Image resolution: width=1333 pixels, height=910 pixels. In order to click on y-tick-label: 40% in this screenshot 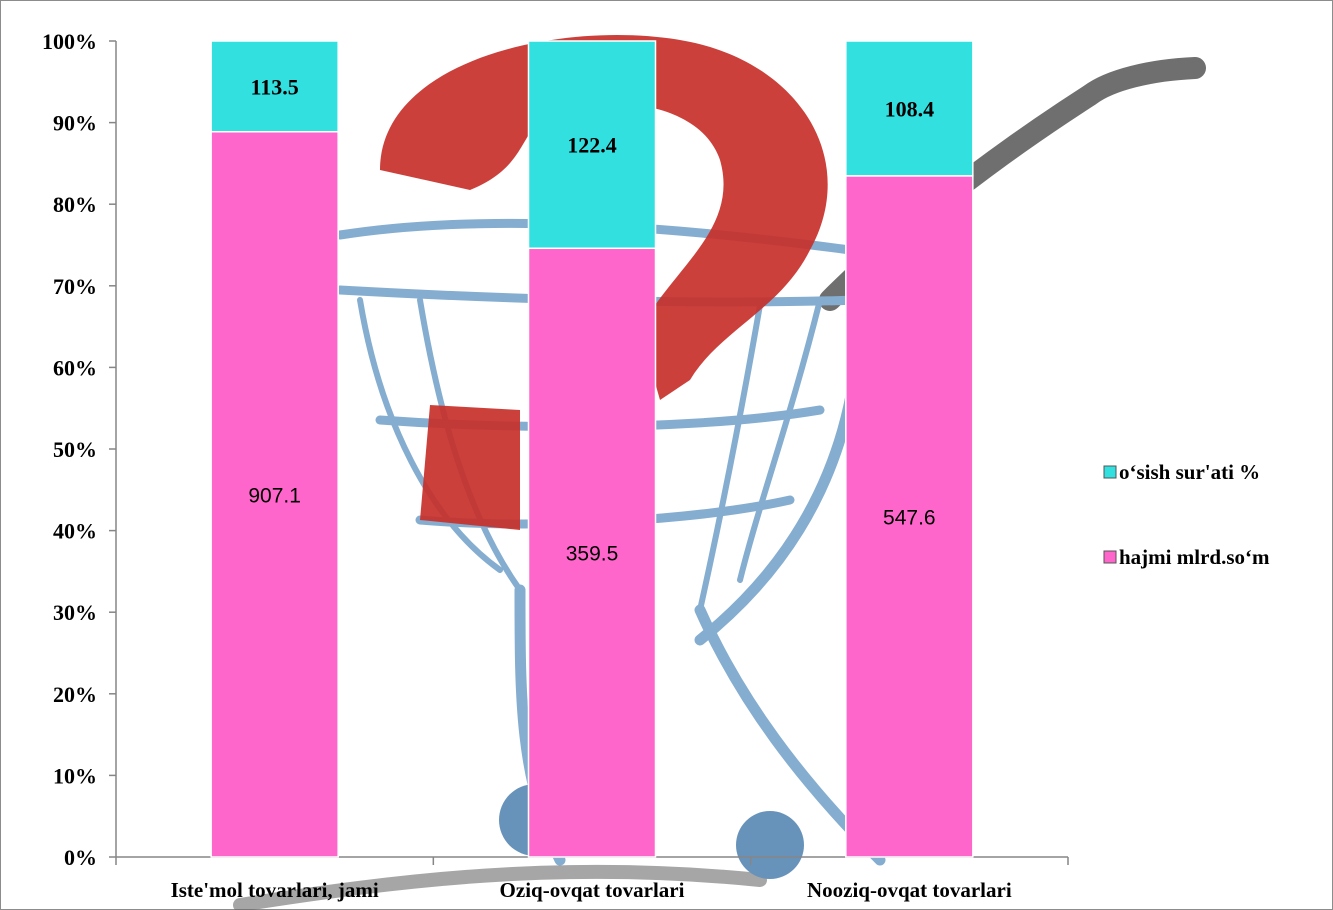, I will do `click(75, 531)`.